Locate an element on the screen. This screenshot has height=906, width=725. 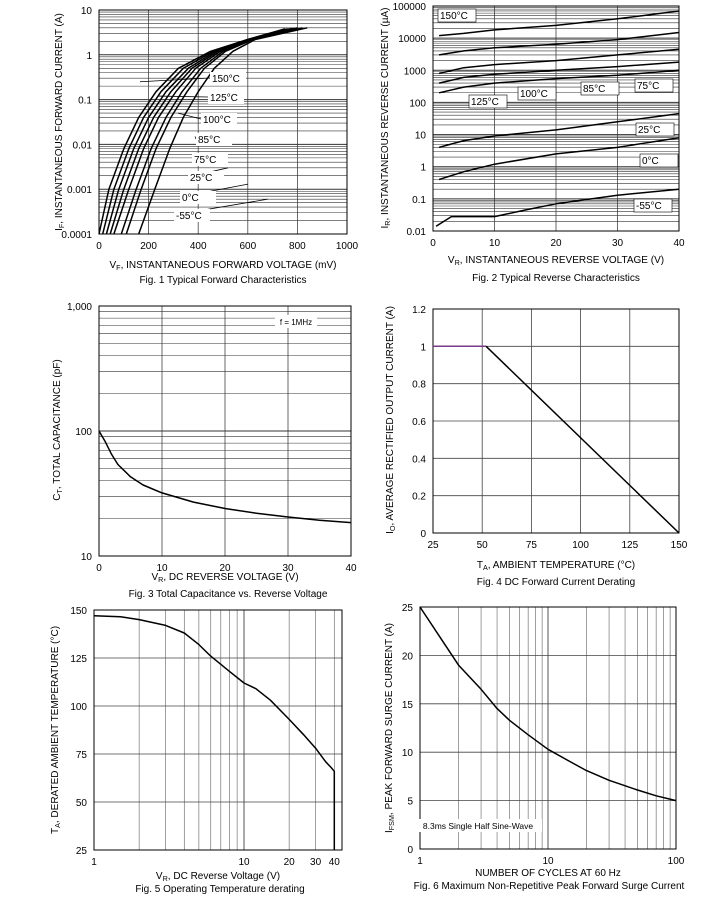
leader-line is located at coordinates (189, 116).